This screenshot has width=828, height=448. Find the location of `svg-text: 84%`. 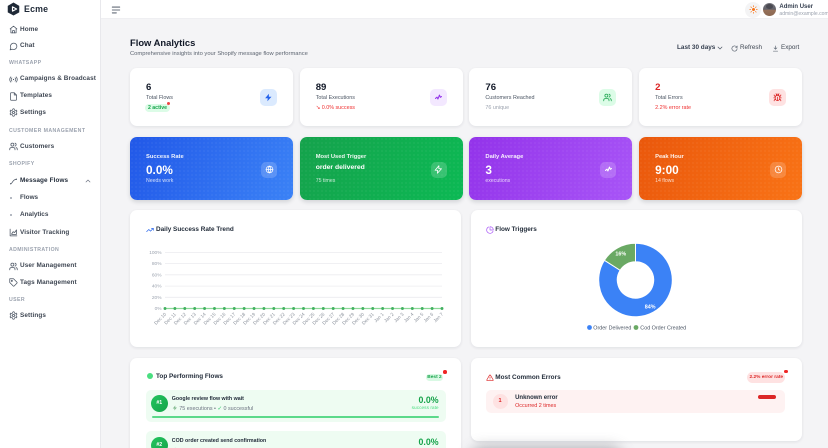

svg-text: 84% is located at coordinates (650, 307).